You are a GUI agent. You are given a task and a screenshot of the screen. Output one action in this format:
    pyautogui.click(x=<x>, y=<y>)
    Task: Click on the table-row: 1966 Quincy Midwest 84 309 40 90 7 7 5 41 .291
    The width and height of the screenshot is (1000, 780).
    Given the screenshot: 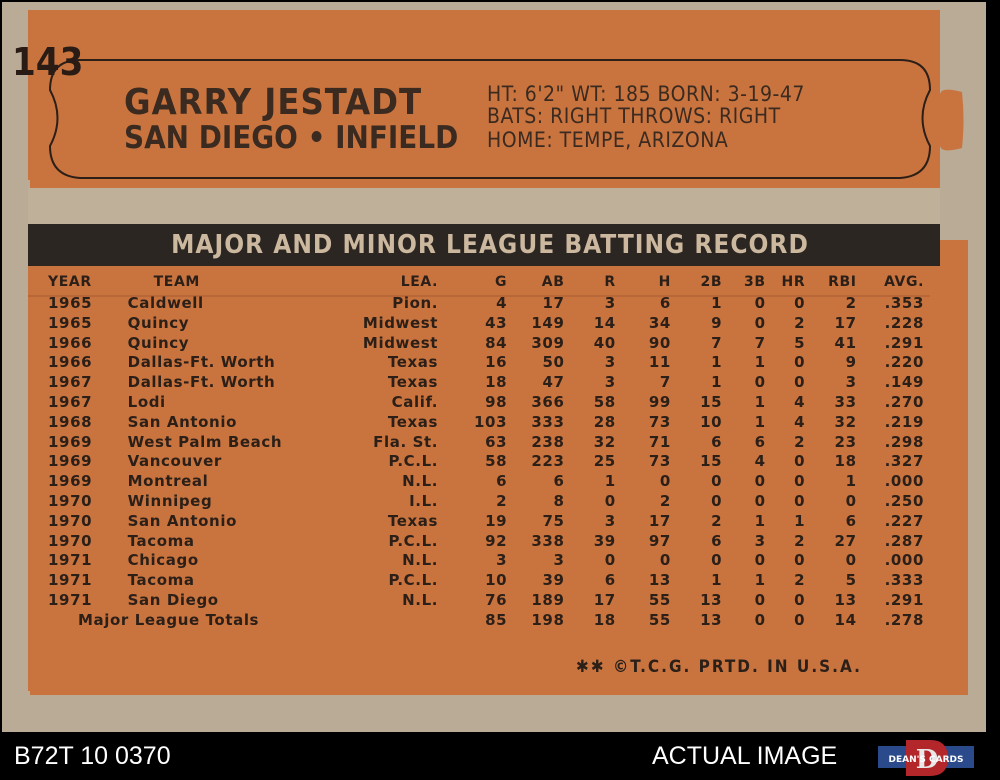 What is the action you would take?
    pyautogui.click(x=486, y=344)
    